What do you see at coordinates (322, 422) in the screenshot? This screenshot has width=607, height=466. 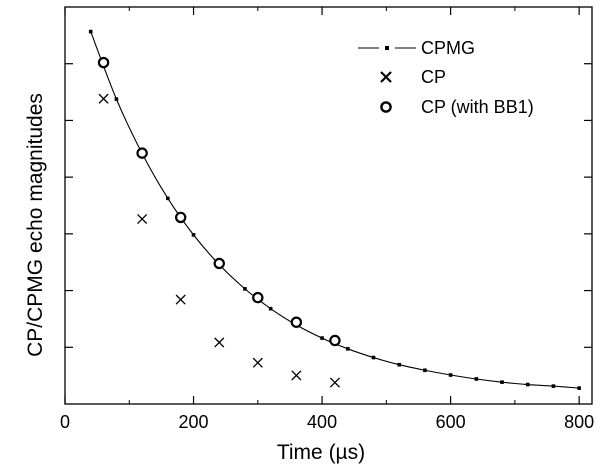 I see `x-tick-label: 400` at bounding box center [322, 422].